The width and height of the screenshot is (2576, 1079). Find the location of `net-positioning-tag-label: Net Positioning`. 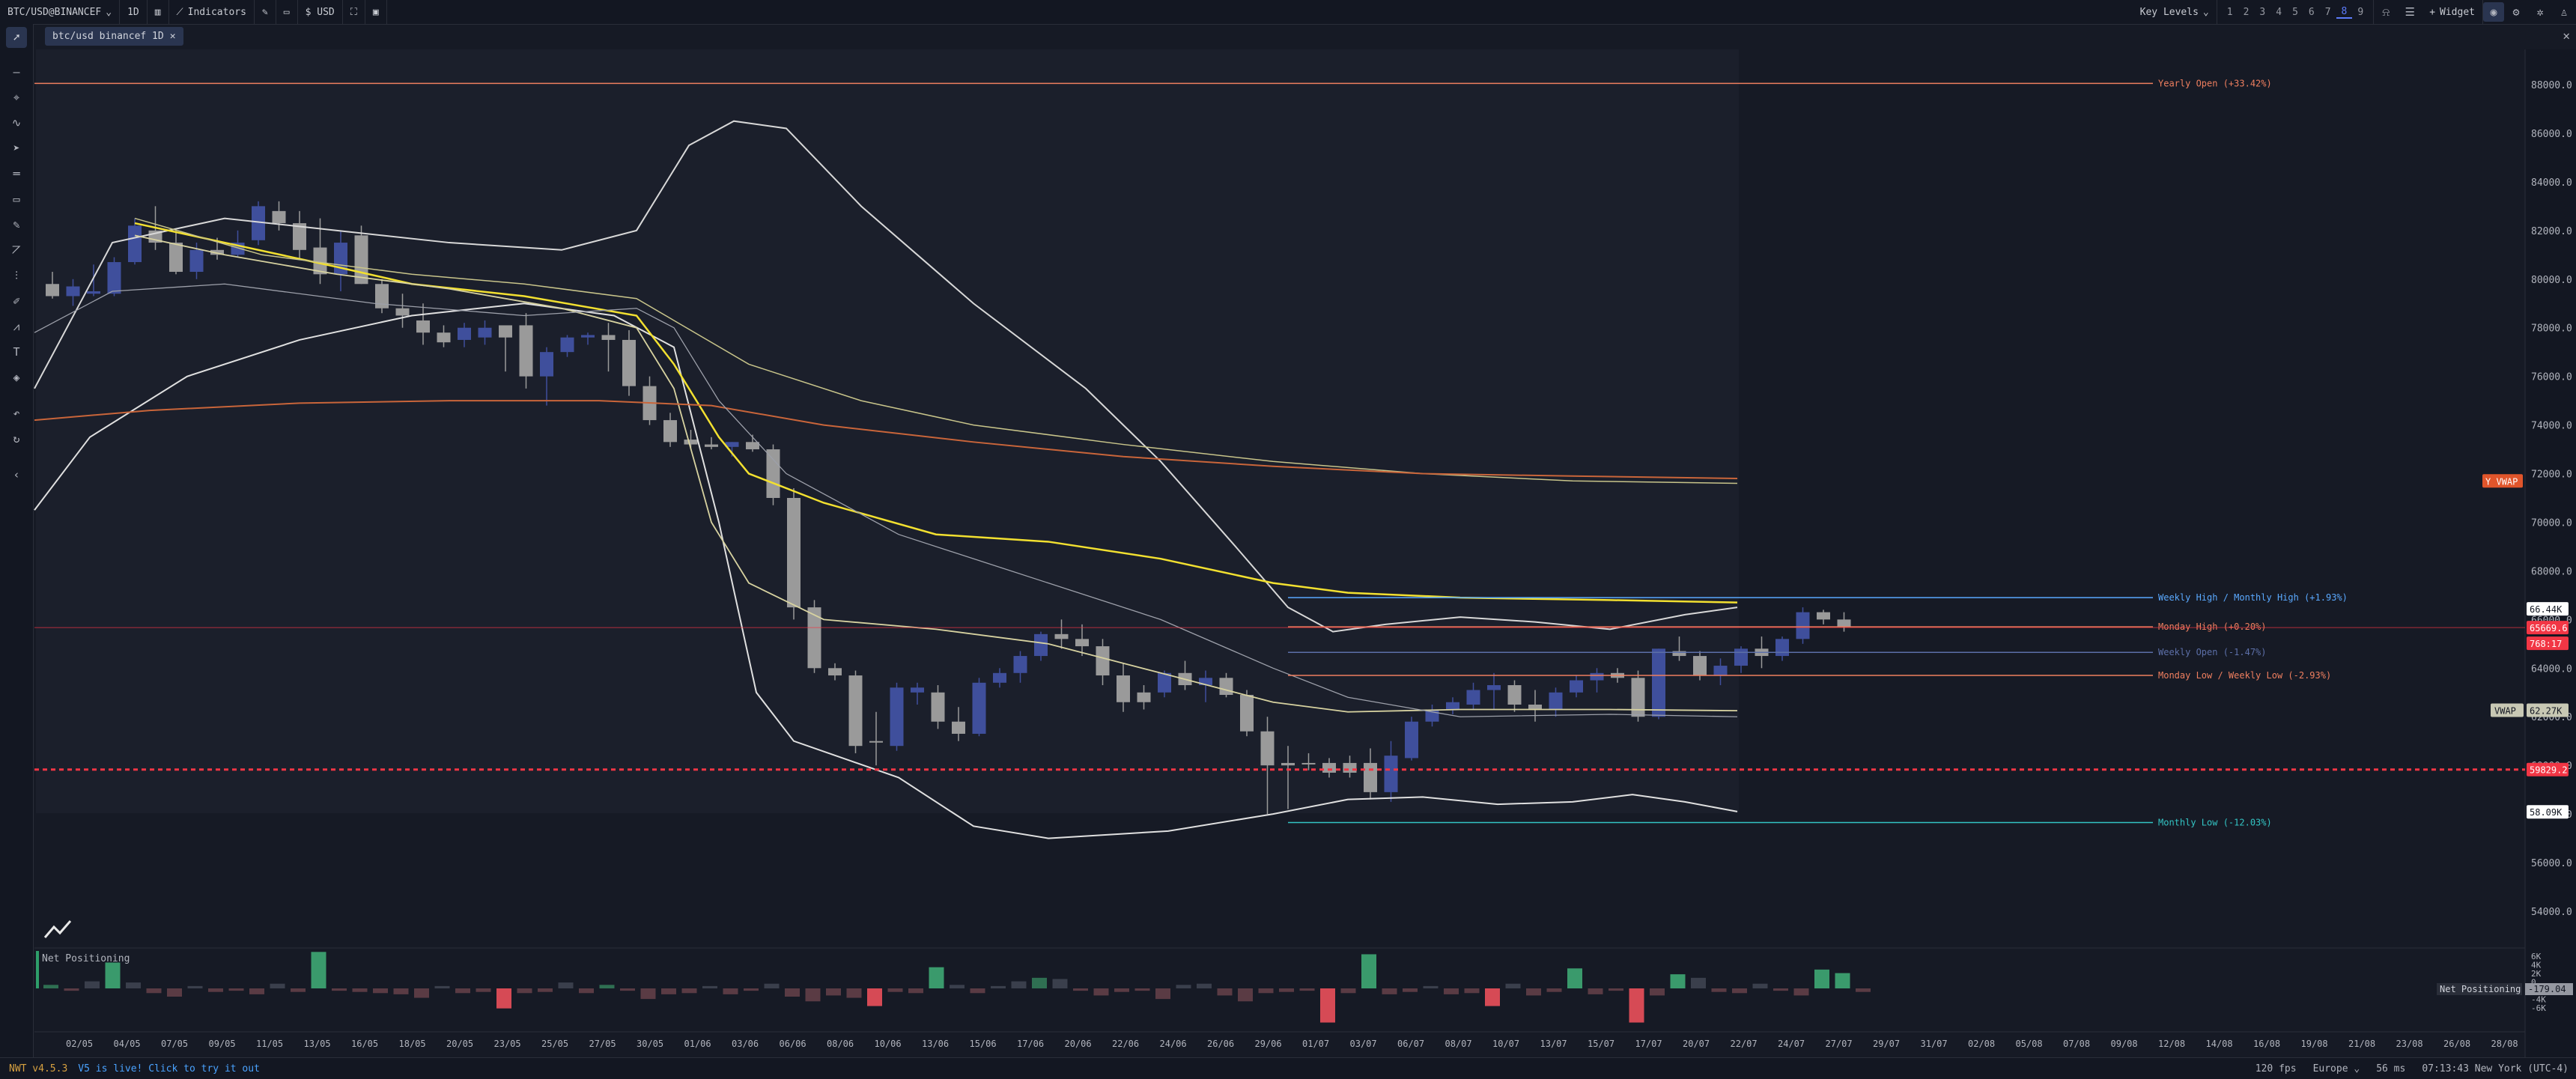

net-positioning-tag-label: Net Positioning is located at coordinates (2480, 989).